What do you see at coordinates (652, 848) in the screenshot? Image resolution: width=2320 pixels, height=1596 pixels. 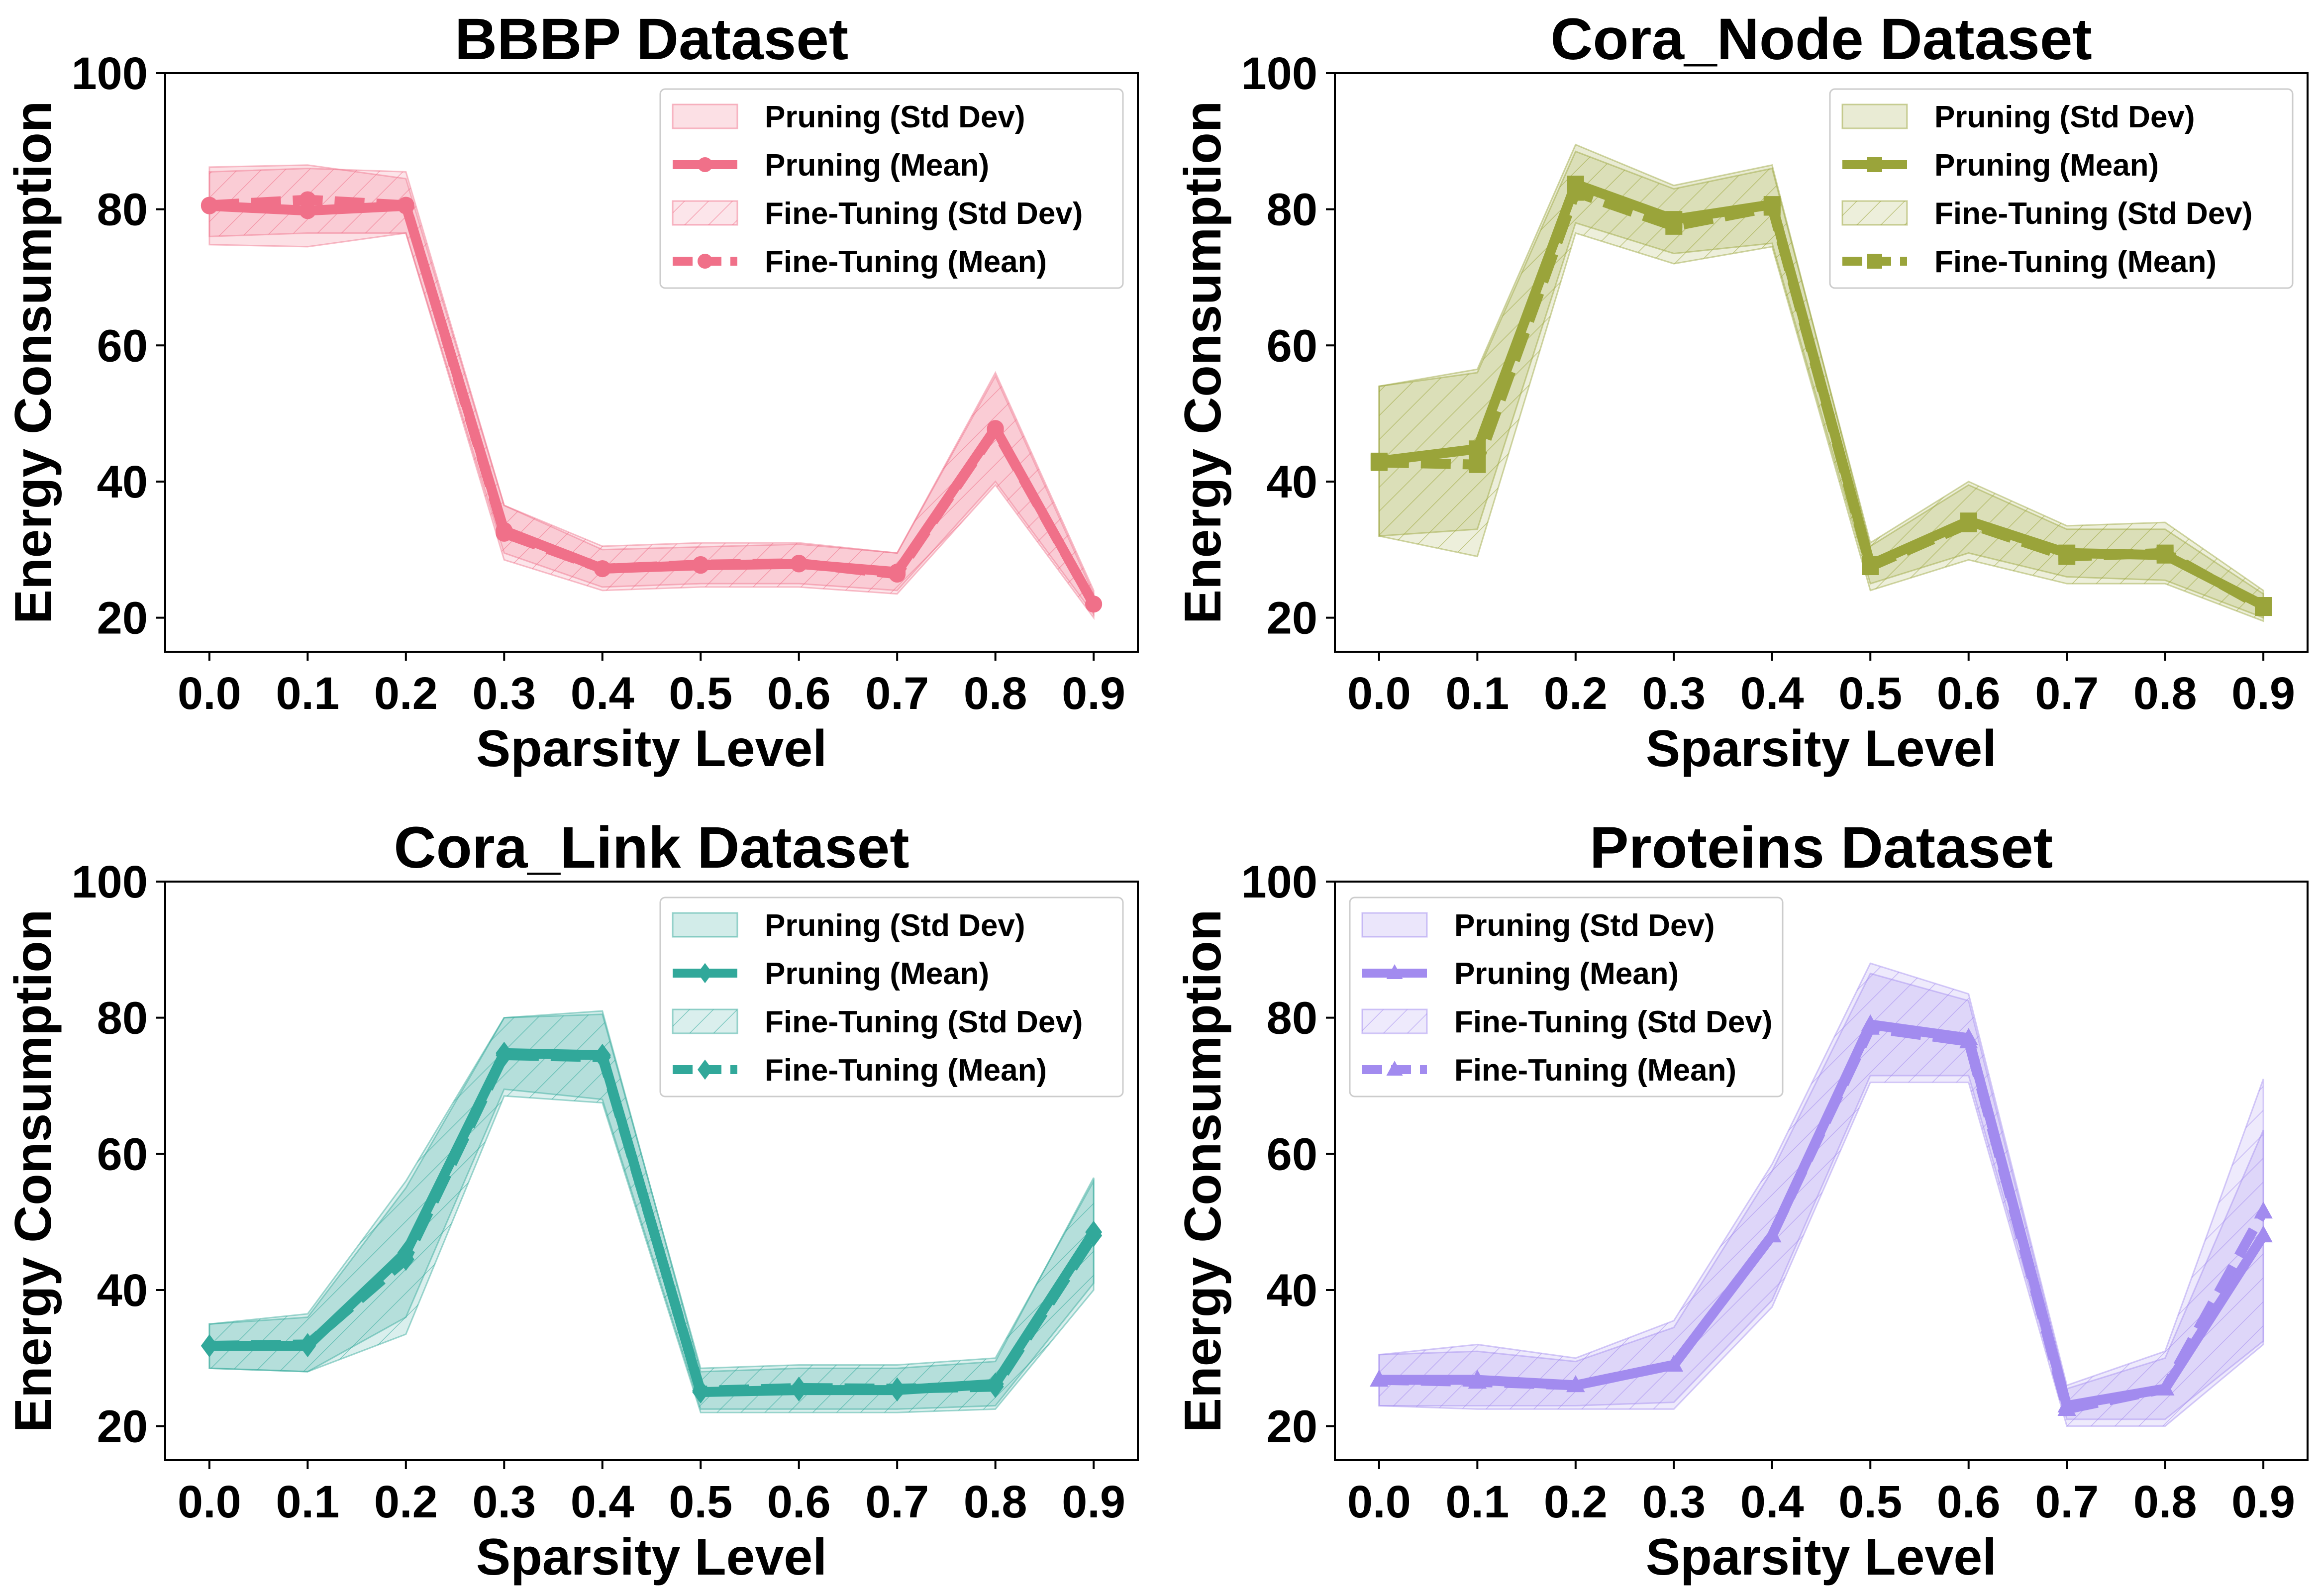 I see `chart-title: Cora_Link Dataset` at bounding box center [652, 848].